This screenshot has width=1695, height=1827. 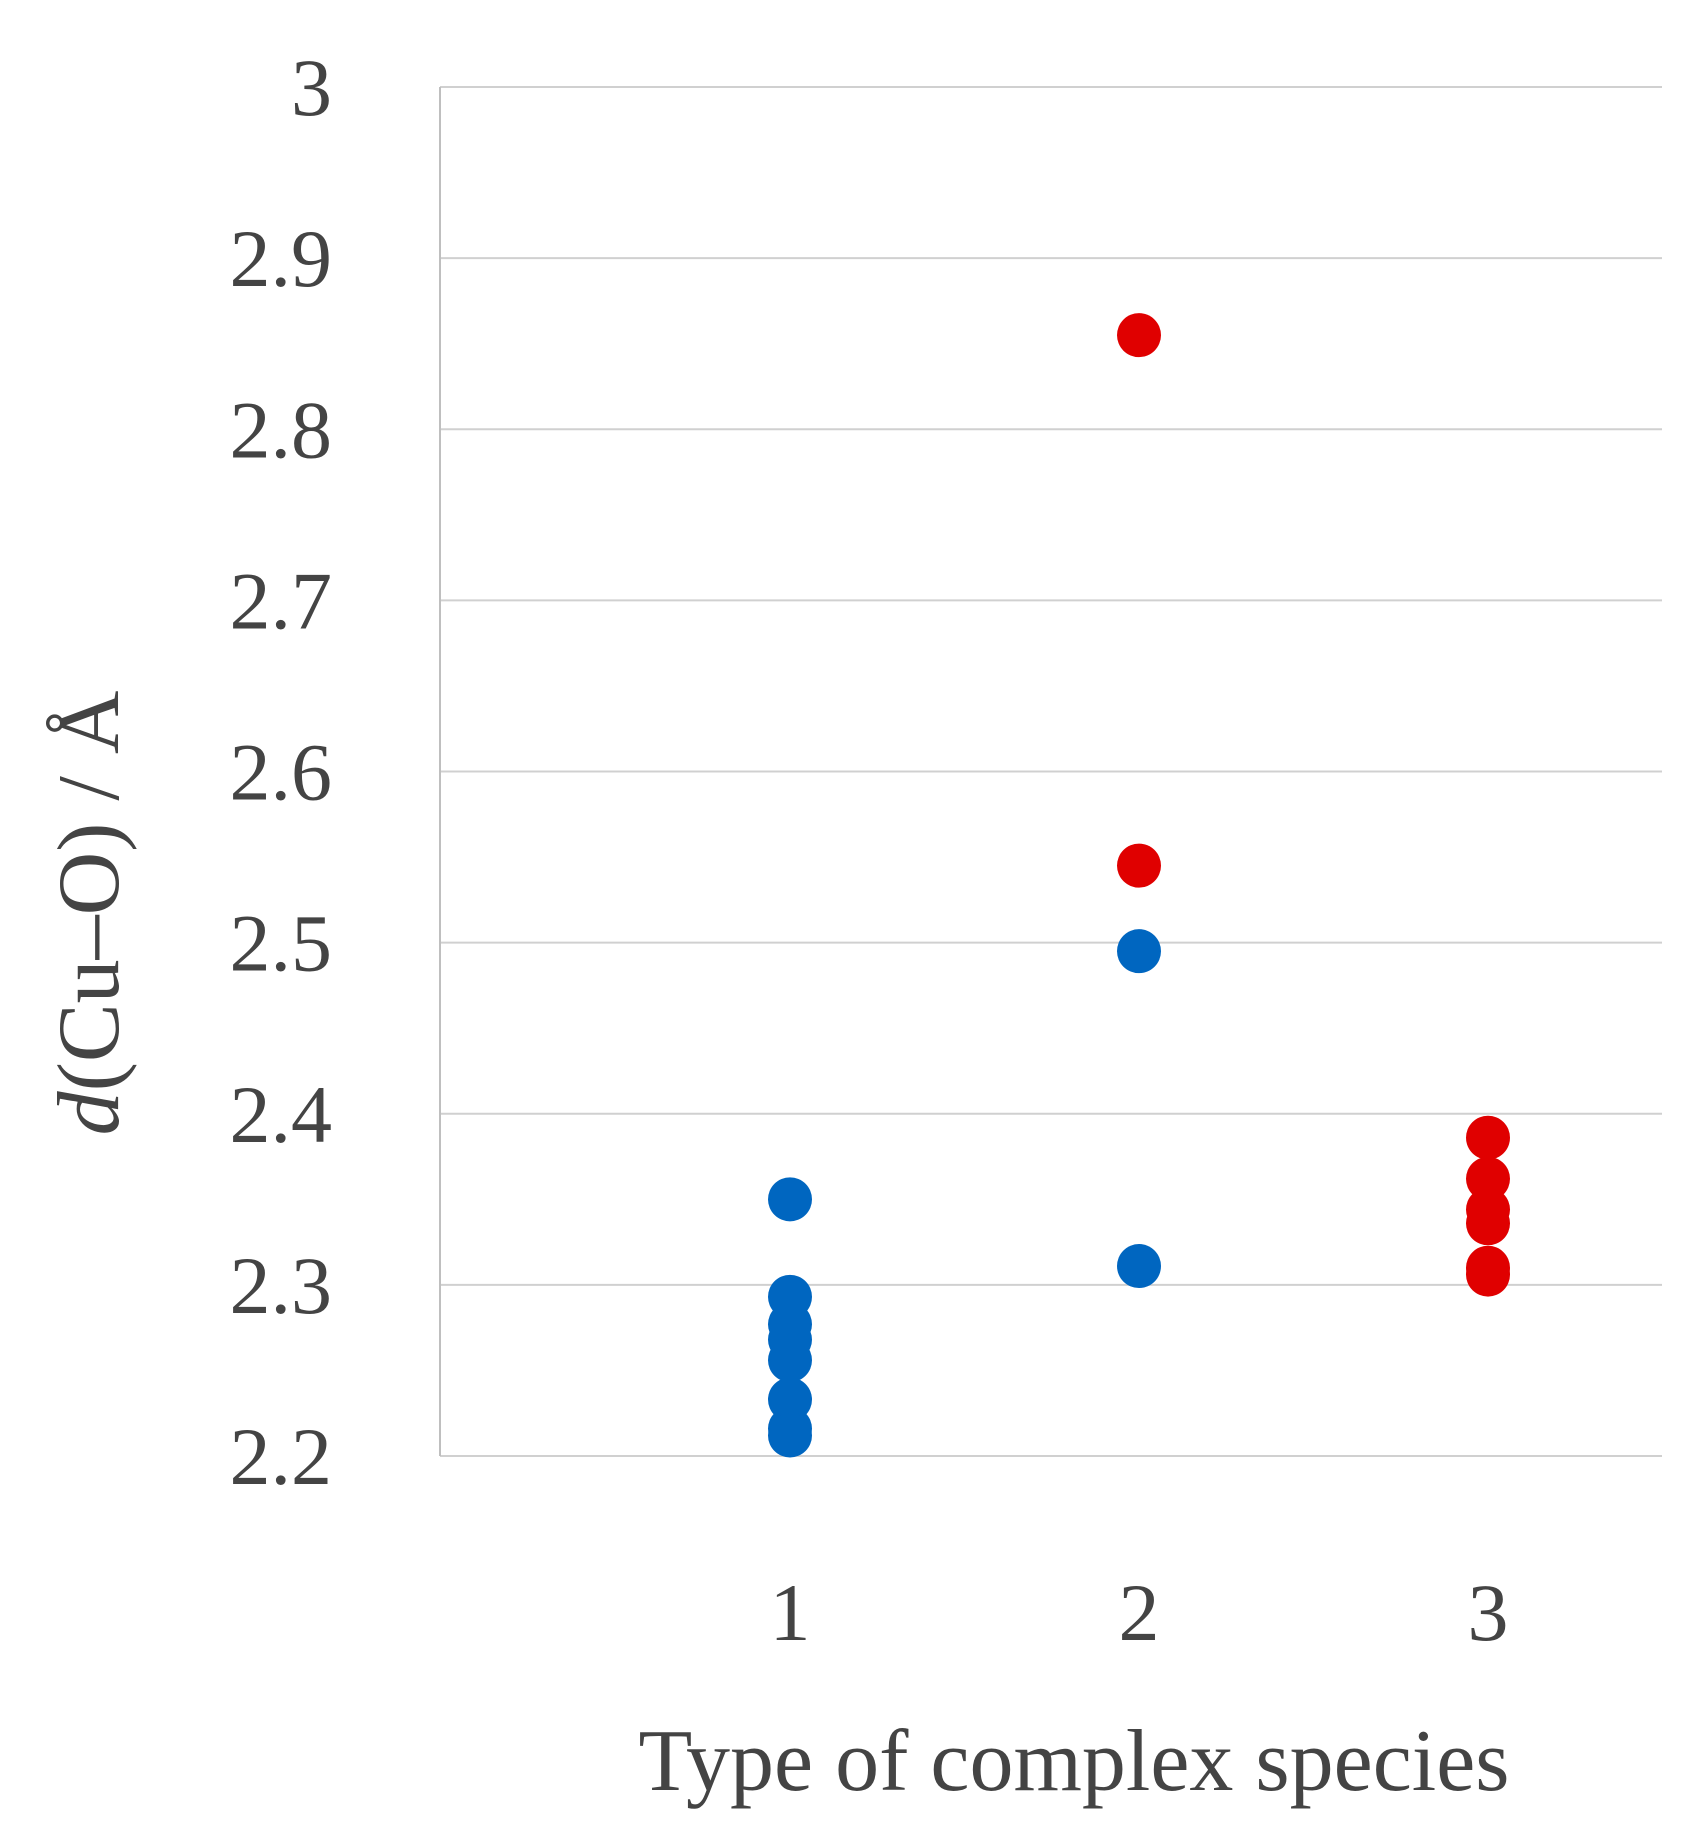 I want to click on y-axis-title-italic: d, so click(x=89, y=1112).